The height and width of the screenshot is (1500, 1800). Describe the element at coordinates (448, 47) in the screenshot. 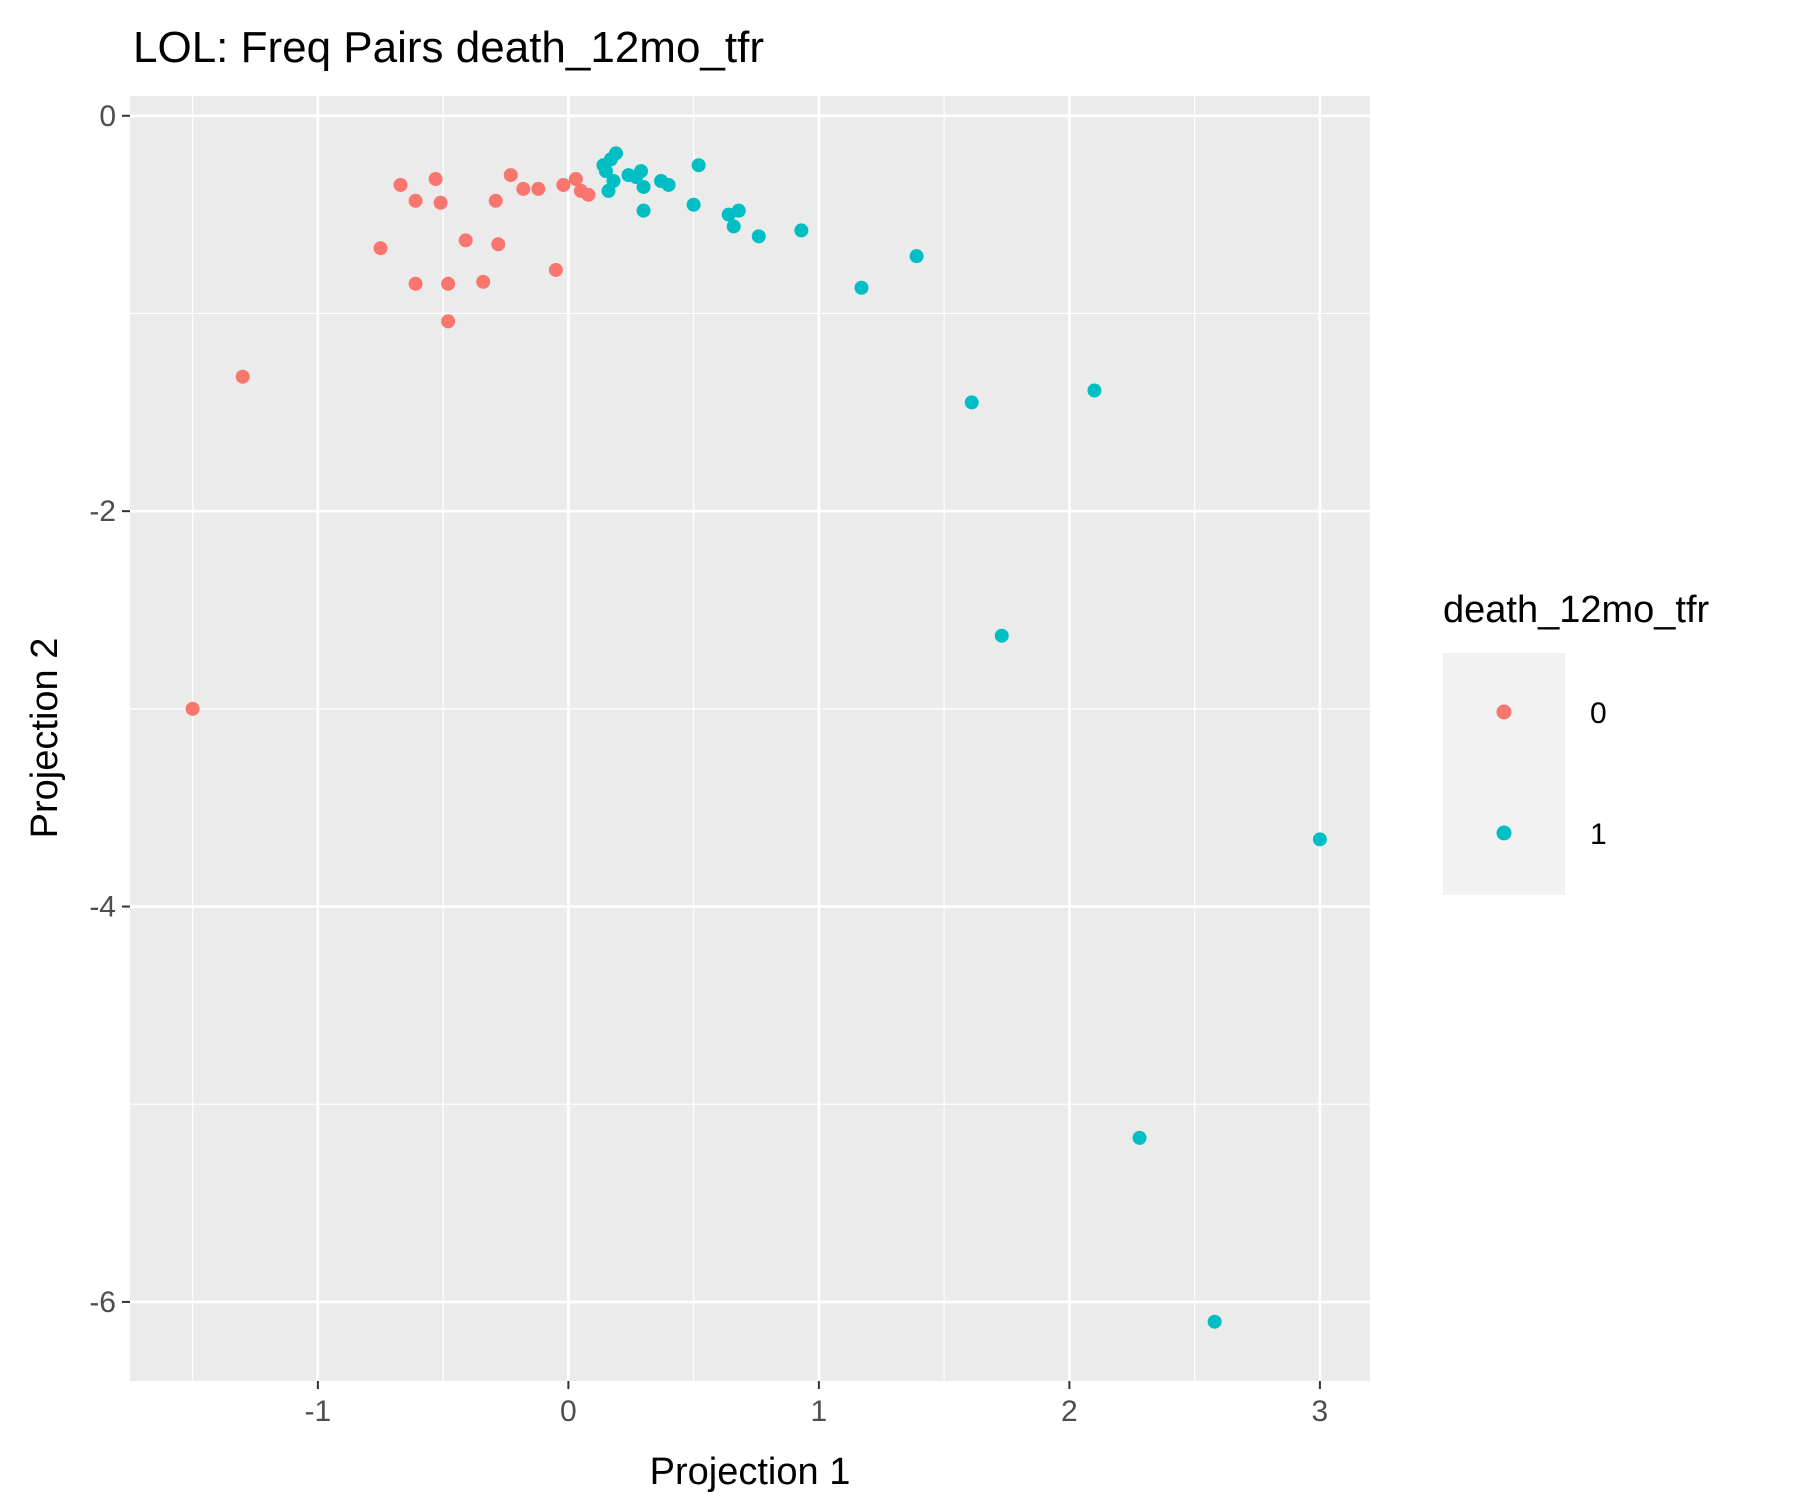

I see `chart-title: LOL: Freq Pairs death_12mo_tfr` at that location.